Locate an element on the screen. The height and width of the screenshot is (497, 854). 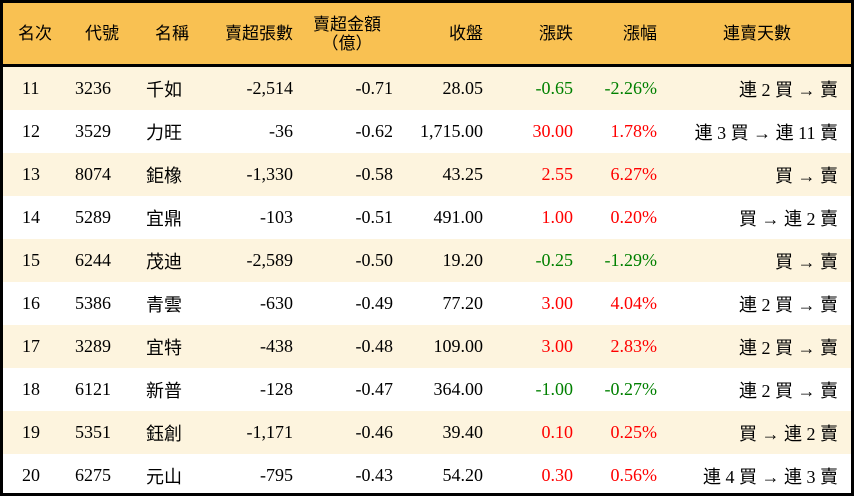
change-cell: 0.10 is located at coordinates (528, 432).